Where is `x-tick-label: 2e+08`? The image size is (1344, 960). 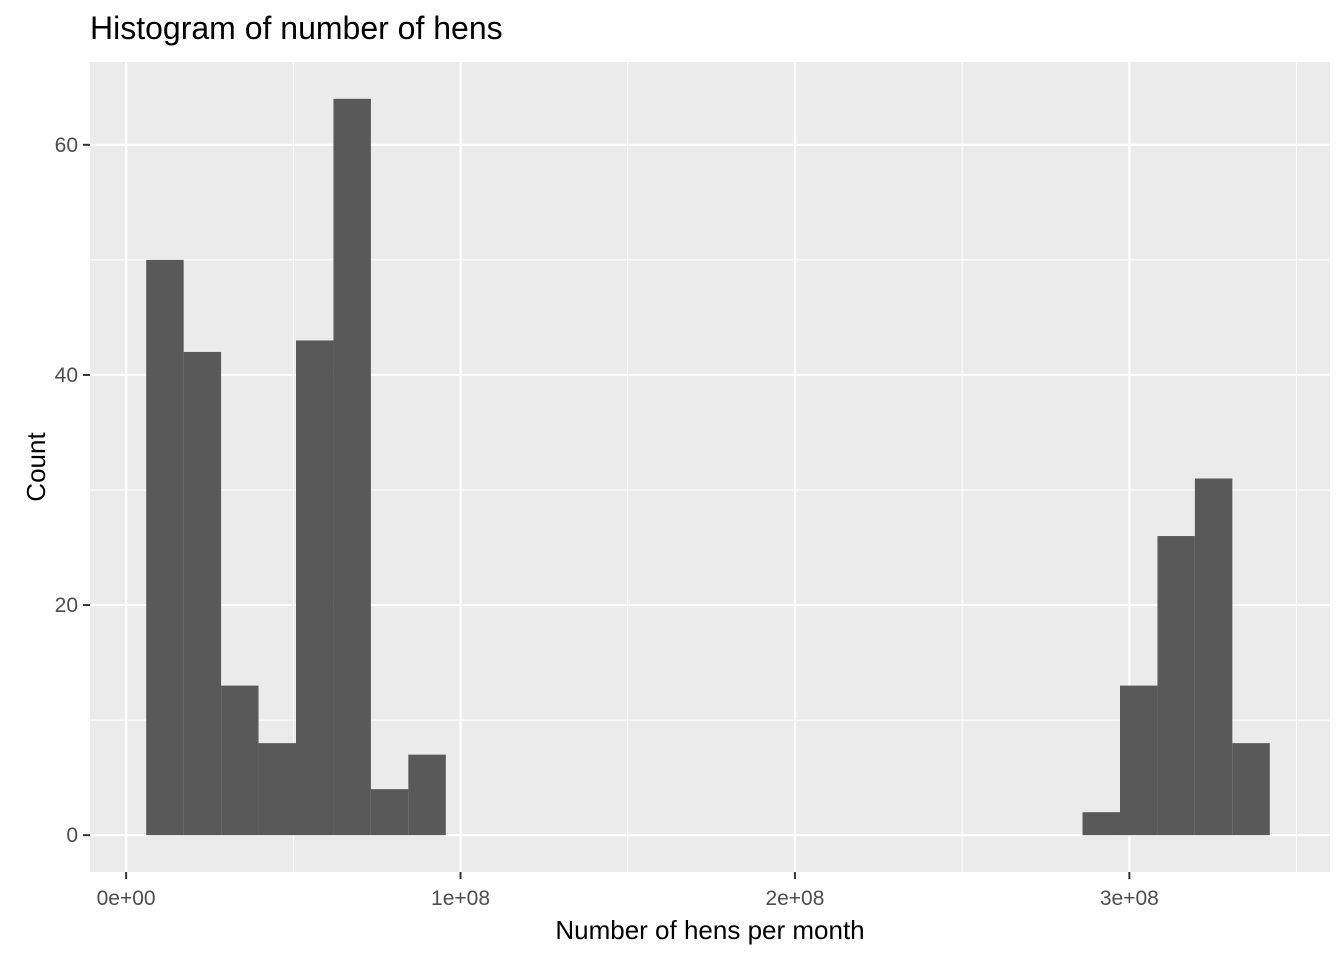
x-tick-label: 2e+08 is located at coordinates (794, 898).